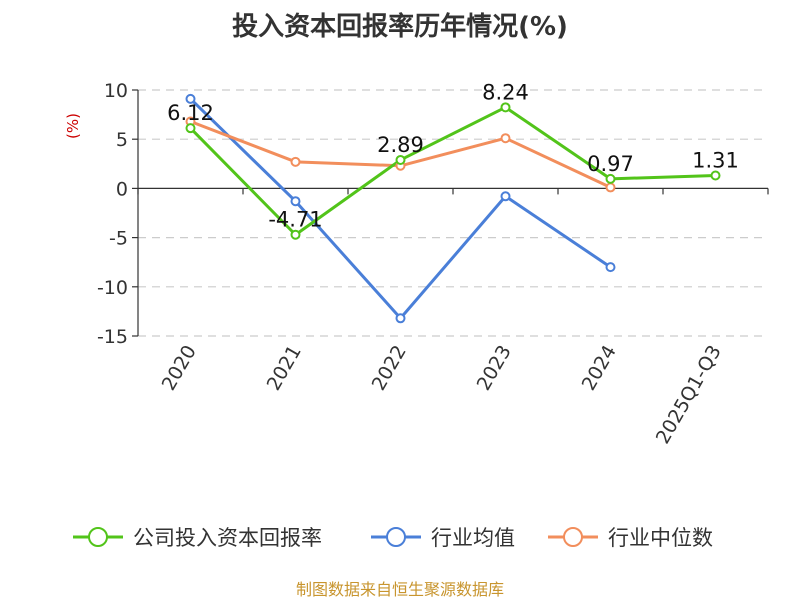  I want to click on y-axis-label: (%), so click(73, 126).